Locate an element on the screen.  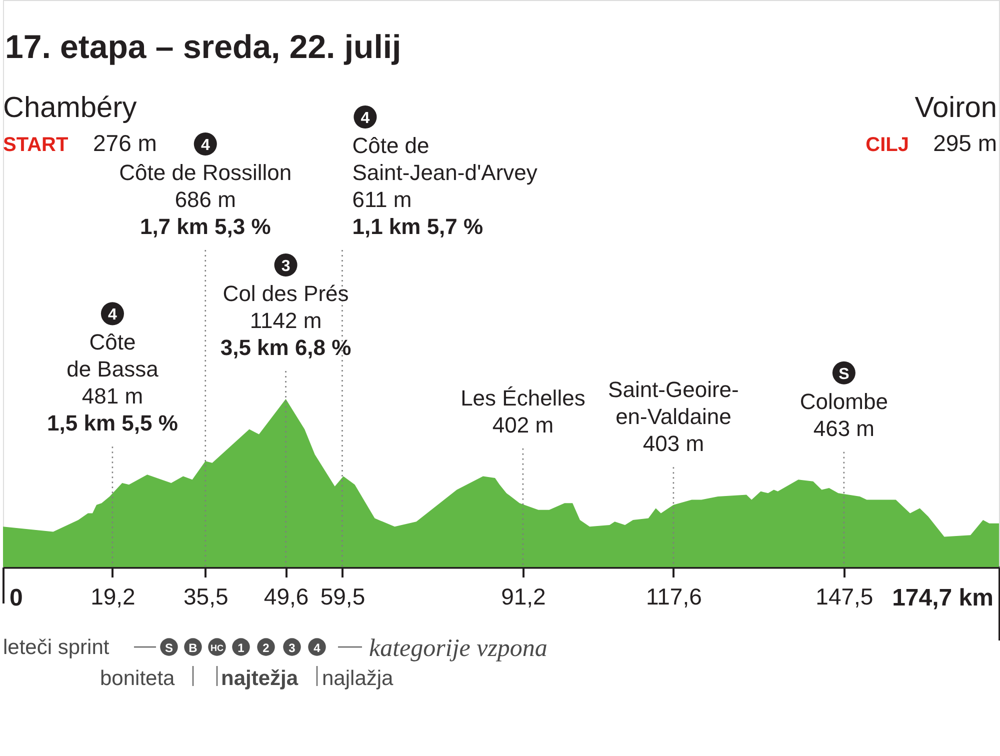
x-tick-label: 19,2 is located at coordinates (113, 597).